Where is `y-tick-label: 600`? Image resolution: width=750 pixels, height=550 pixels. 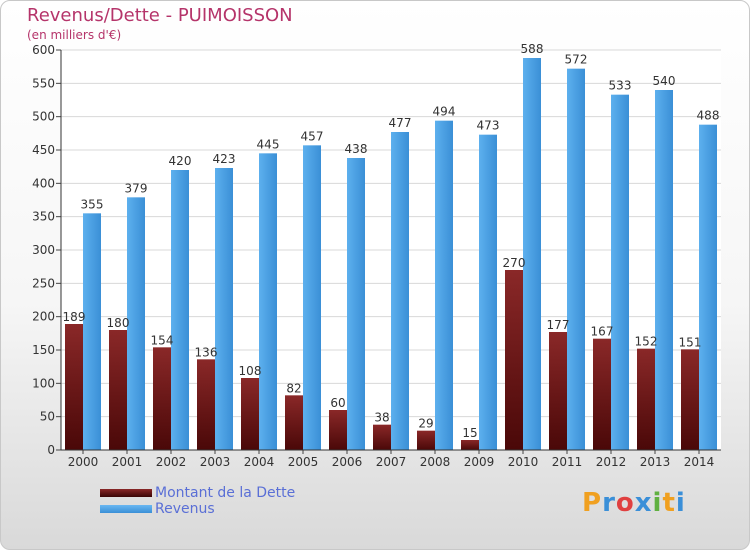
y-tick-label: 600 is located at coordinates (43, 50).